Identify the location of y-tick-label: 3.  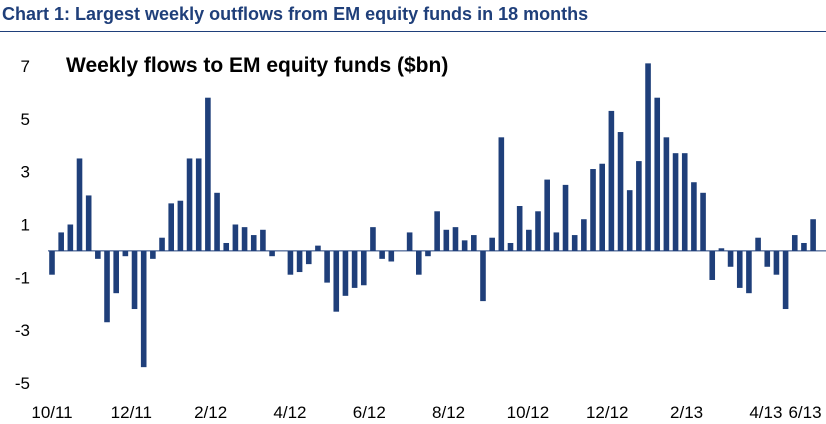
(25, 172).